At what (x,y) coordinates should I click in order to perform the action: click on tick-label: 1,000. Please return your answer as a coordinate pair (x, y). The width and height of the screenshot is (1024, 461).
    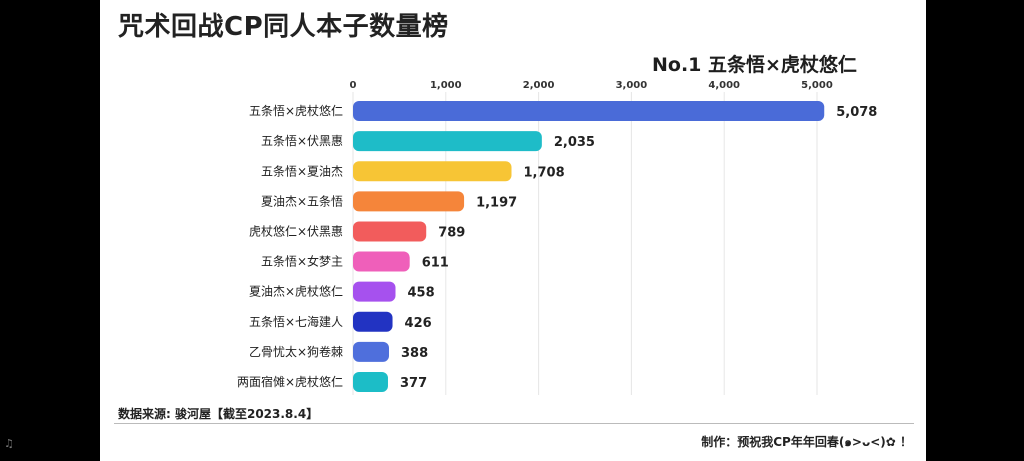
    Looking at the image, I should click on (446, 85).